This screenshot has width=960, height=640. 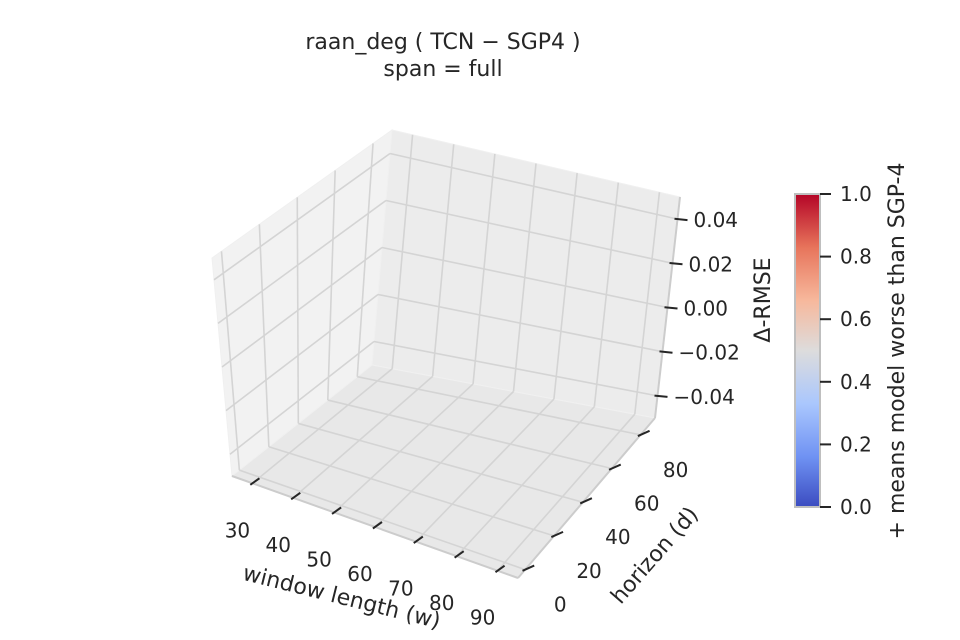 What do you see at coordinates (441, 603) in the screenshot?
I see `x-tick-label-5: 80` at bounding box center [441, 603].